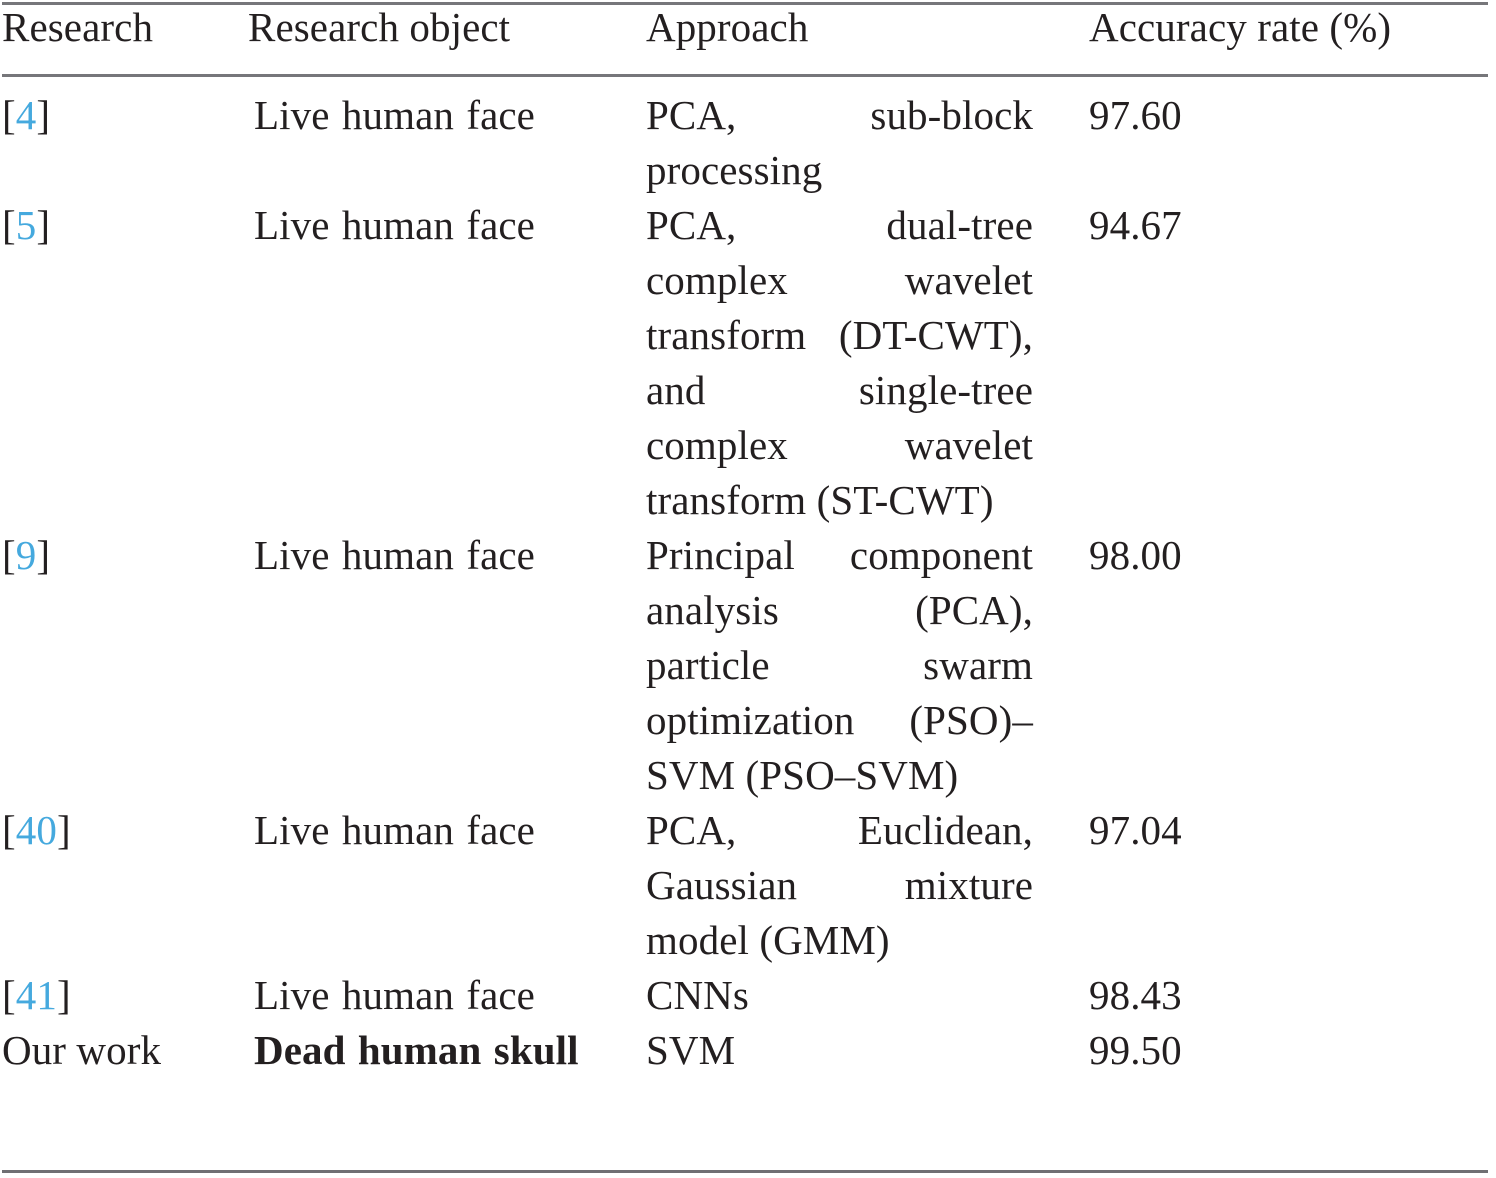 Image resolution: width=1496 pixels, height=1178 pixels. I want to click on cell-accuracy-rate: 94.67, so click(1285, 363).